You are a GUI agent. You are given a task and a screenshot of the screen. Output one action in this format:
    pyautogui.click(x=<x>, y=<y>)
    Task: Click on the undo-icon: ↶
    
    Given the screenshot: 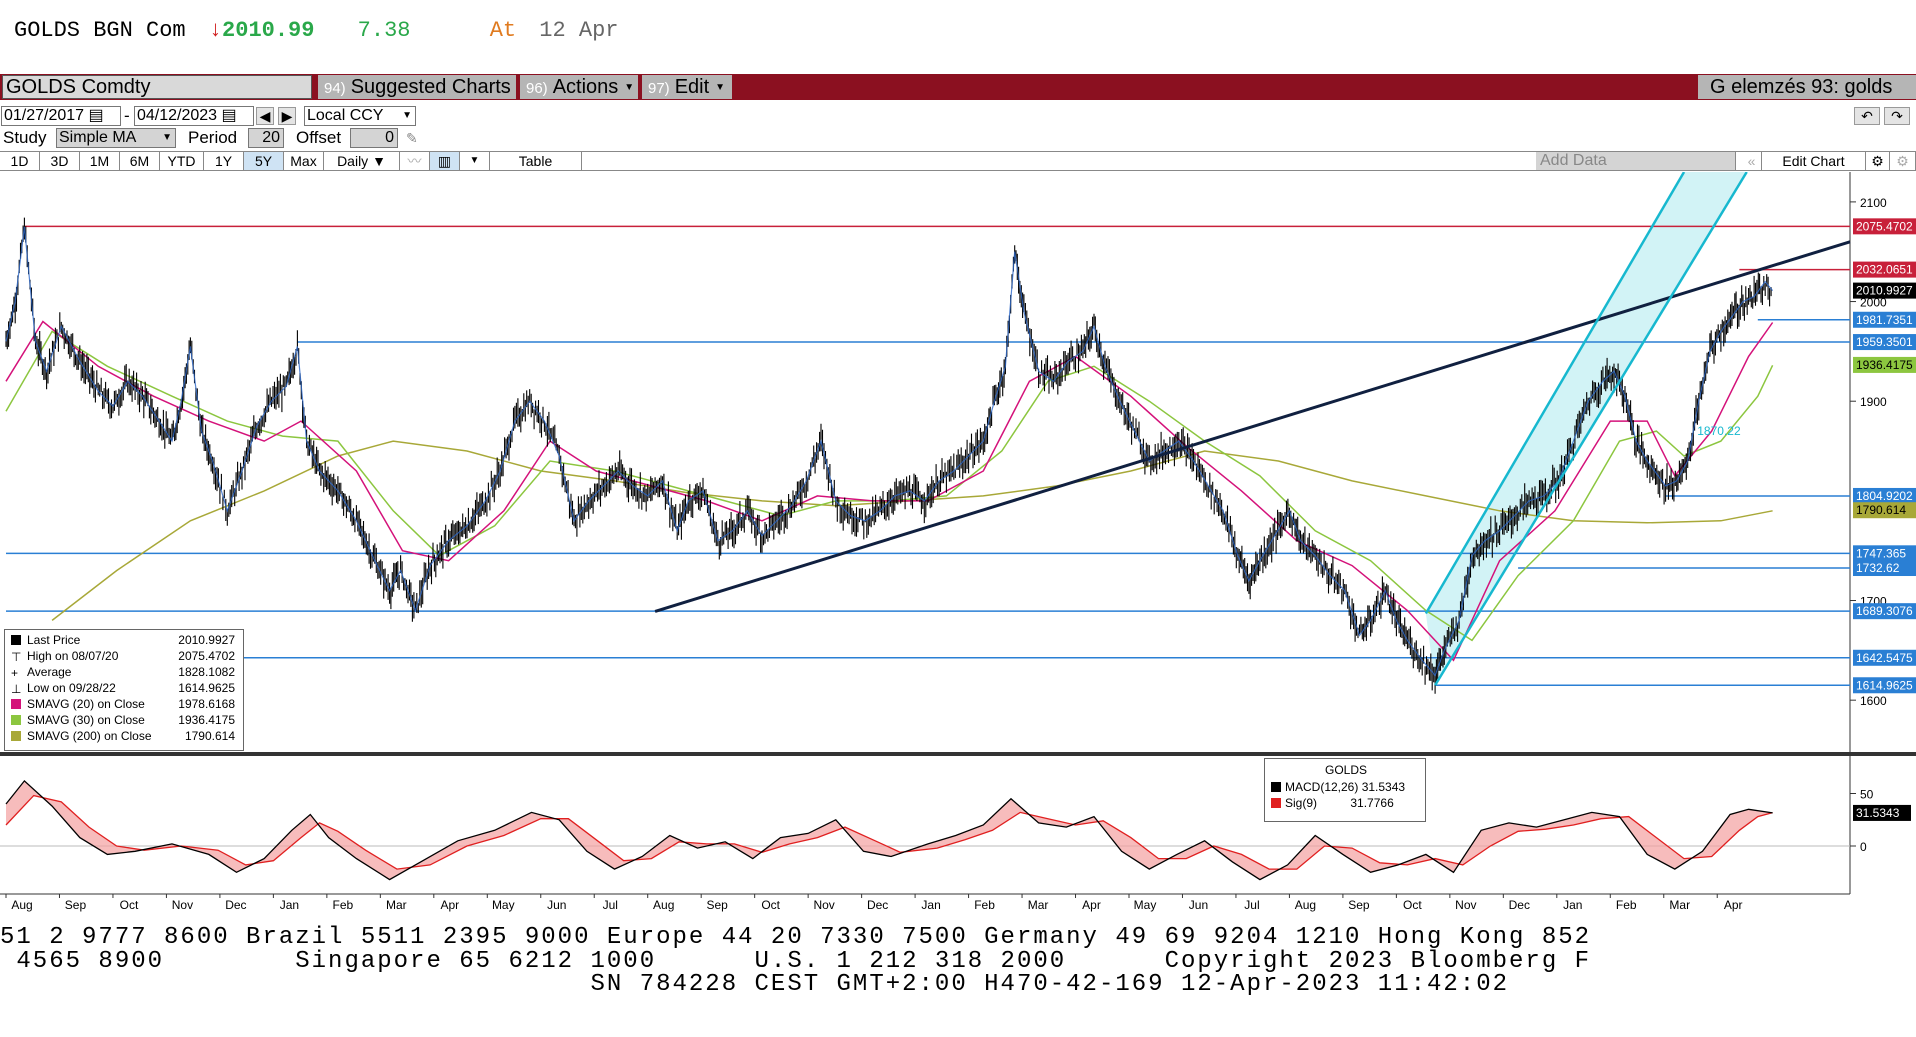 What is the action you would take?
    pyautogui.click(x=1867, y=116)
    